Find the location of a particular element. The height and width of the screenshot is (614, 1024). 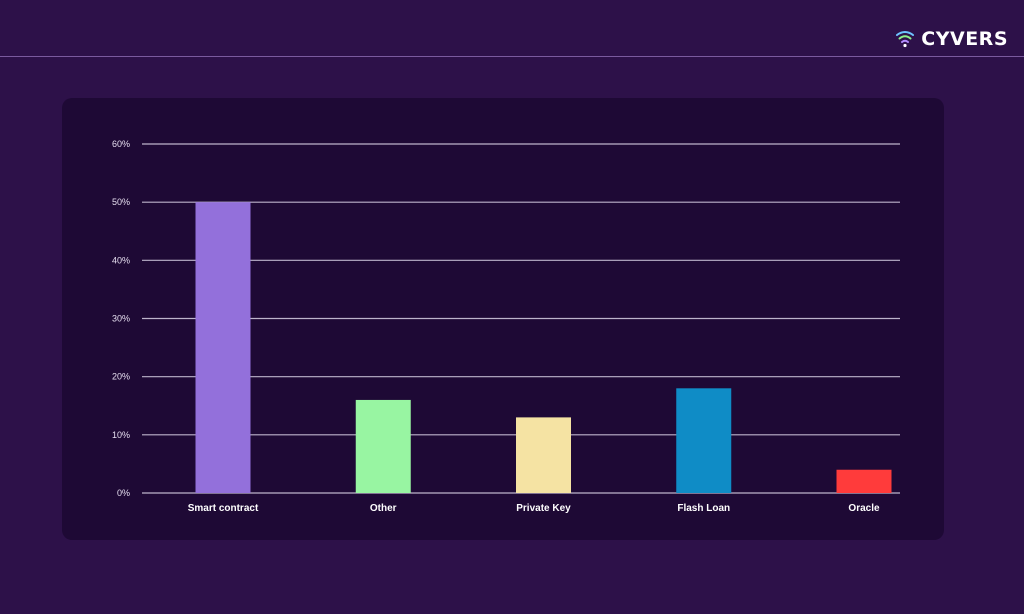

brand-logo: CYVERS is located at coordinates (951, 39).